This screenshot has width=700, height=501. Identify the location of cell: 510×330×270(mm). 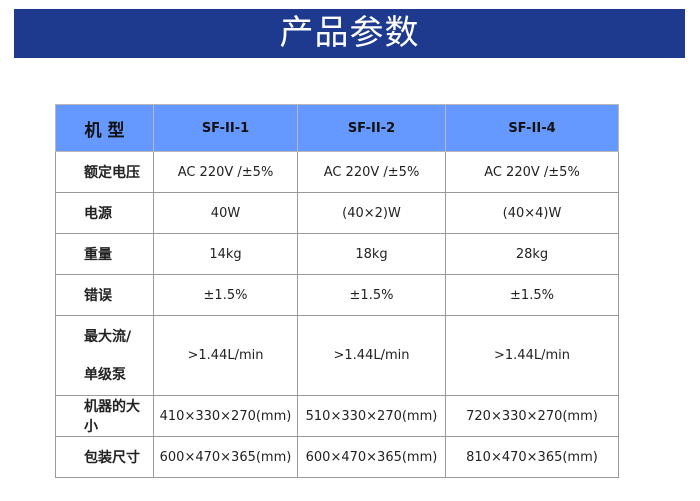
(371, 416).